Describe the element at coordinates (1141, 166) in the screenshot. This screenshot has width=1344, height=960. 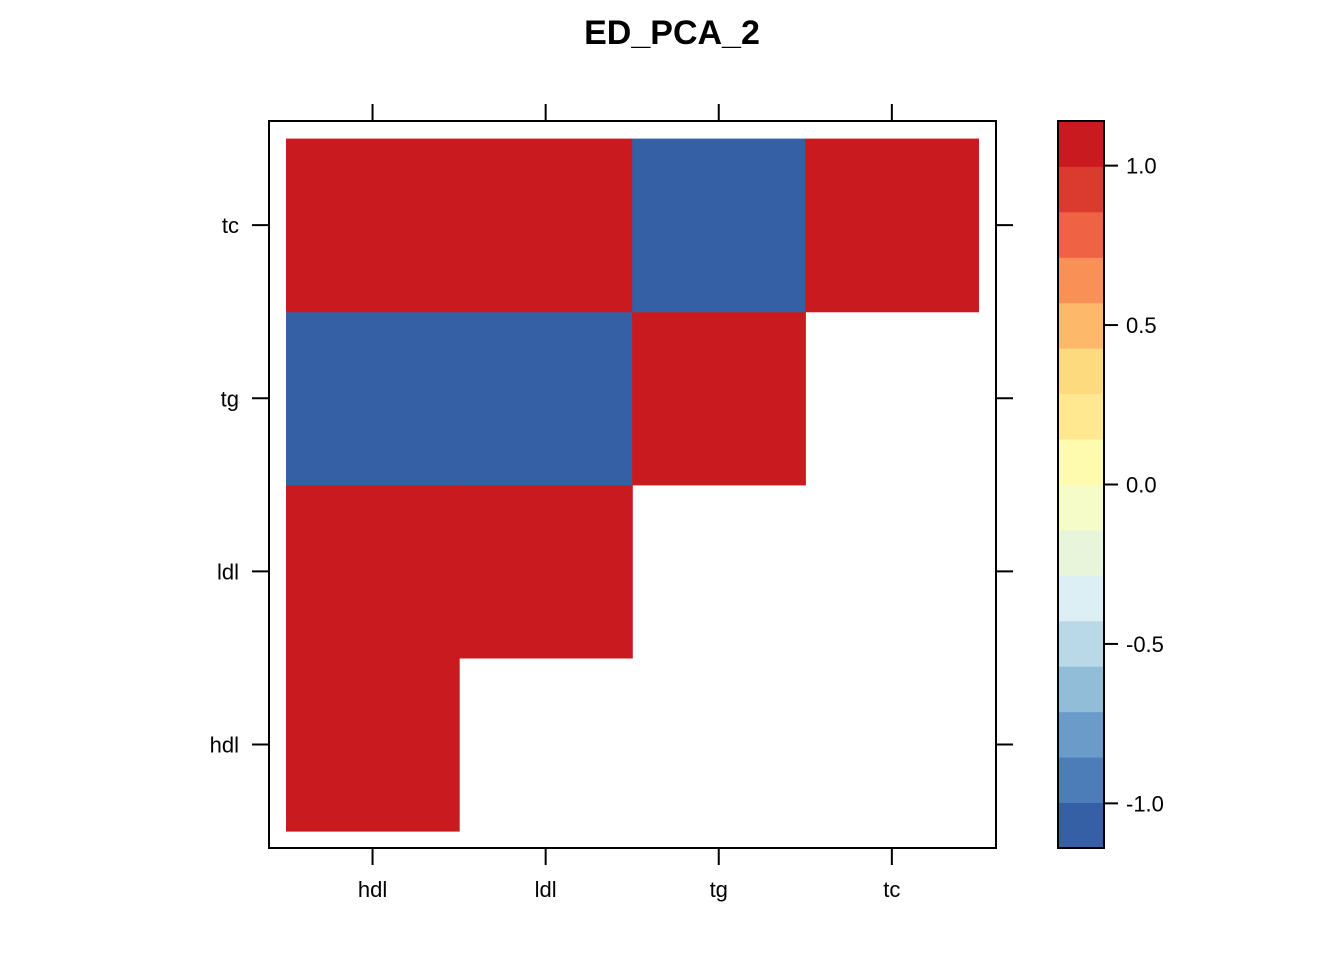
I see `colorbar-tick-label: 1.0` at that location.